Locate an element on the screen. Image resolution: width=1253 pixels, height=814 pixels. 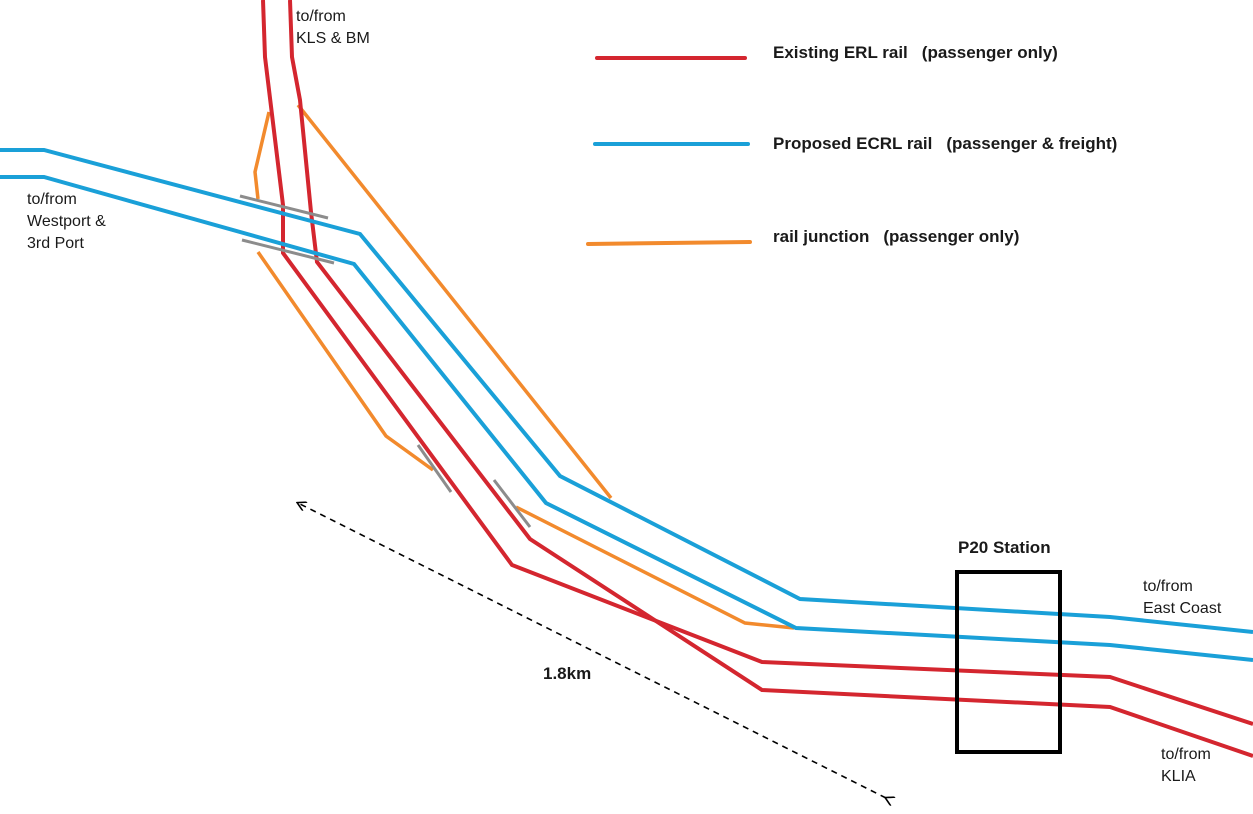
legend-name: Existing ERL rail is located at coordinates (840, 52).